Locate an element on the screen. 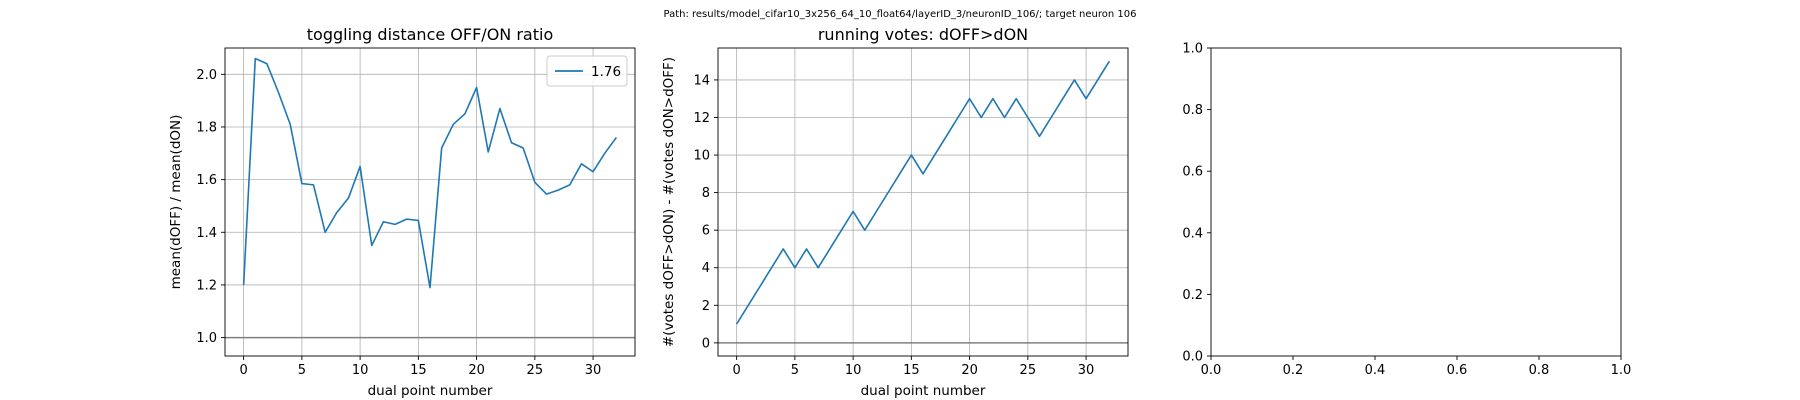 This screenshot has height=400, width=1800. x-tick-label: 0.4 is located at coordinates (1375, 370).